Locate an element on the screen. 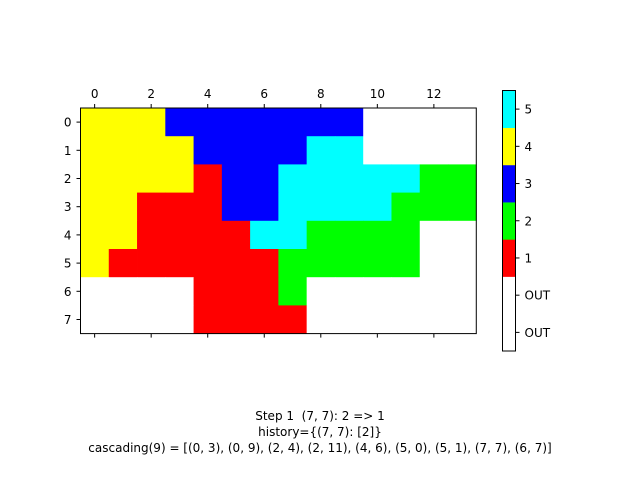  y-tick-label: 2 is located at coordinates (68, 179).